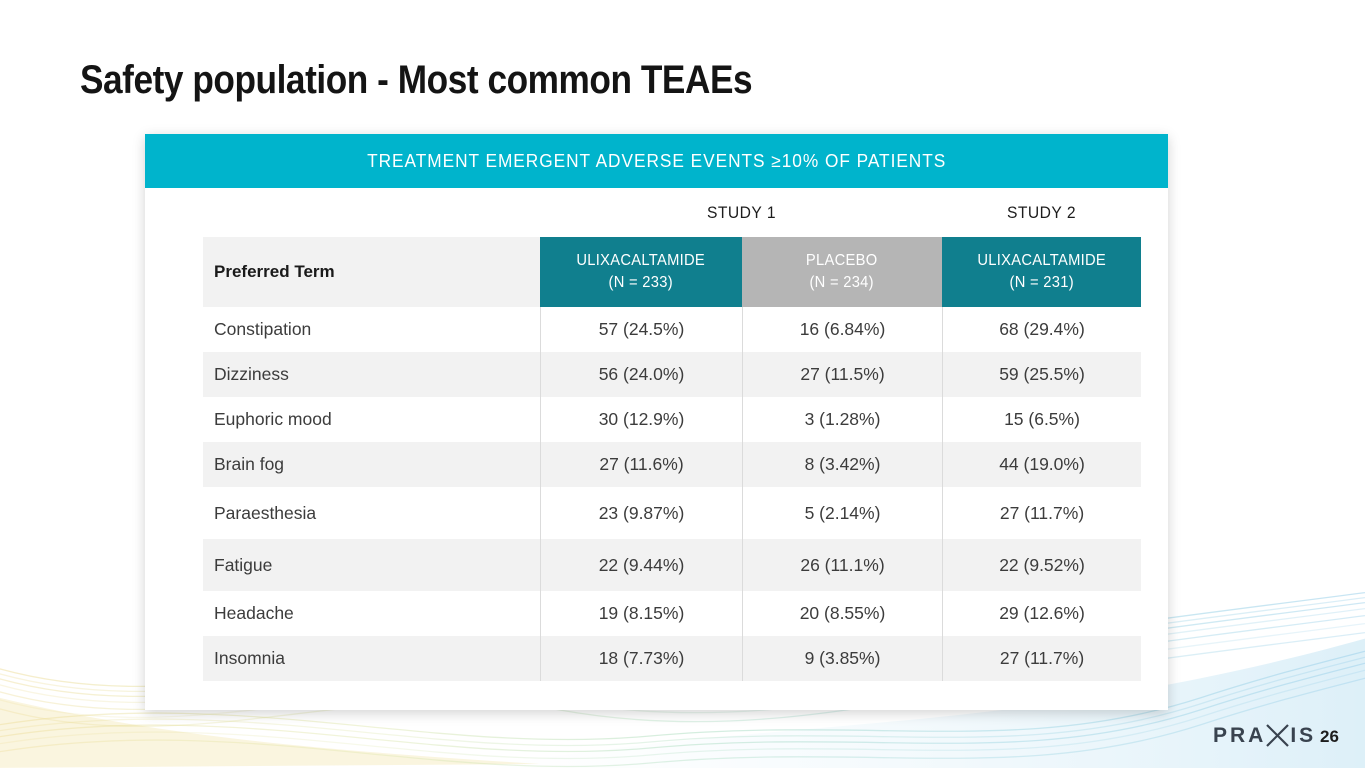 This screenshot has width=1365, height=768. I want to click on row-value: 22 (9.44%), so click(641, 565).